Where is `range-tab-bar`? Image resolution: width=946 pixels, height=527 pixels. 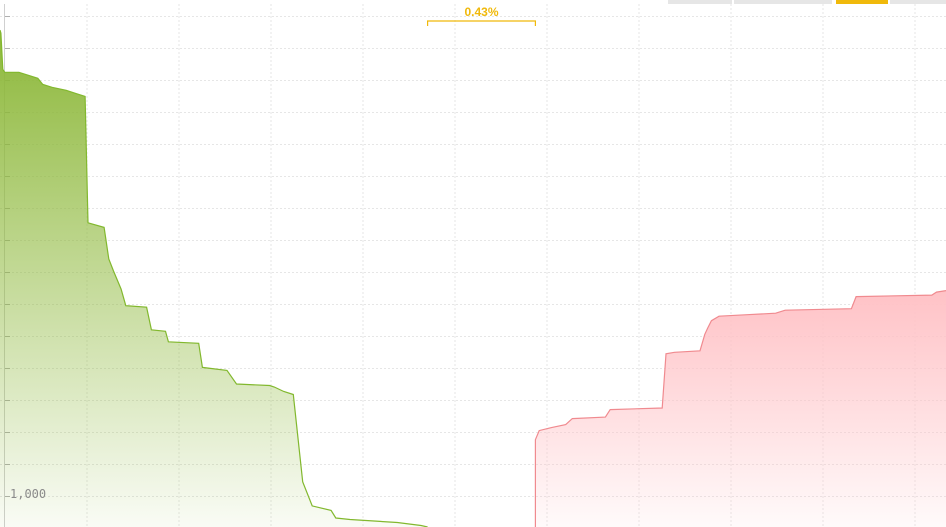
range-tab-bar is located at coordinates (807, 2).